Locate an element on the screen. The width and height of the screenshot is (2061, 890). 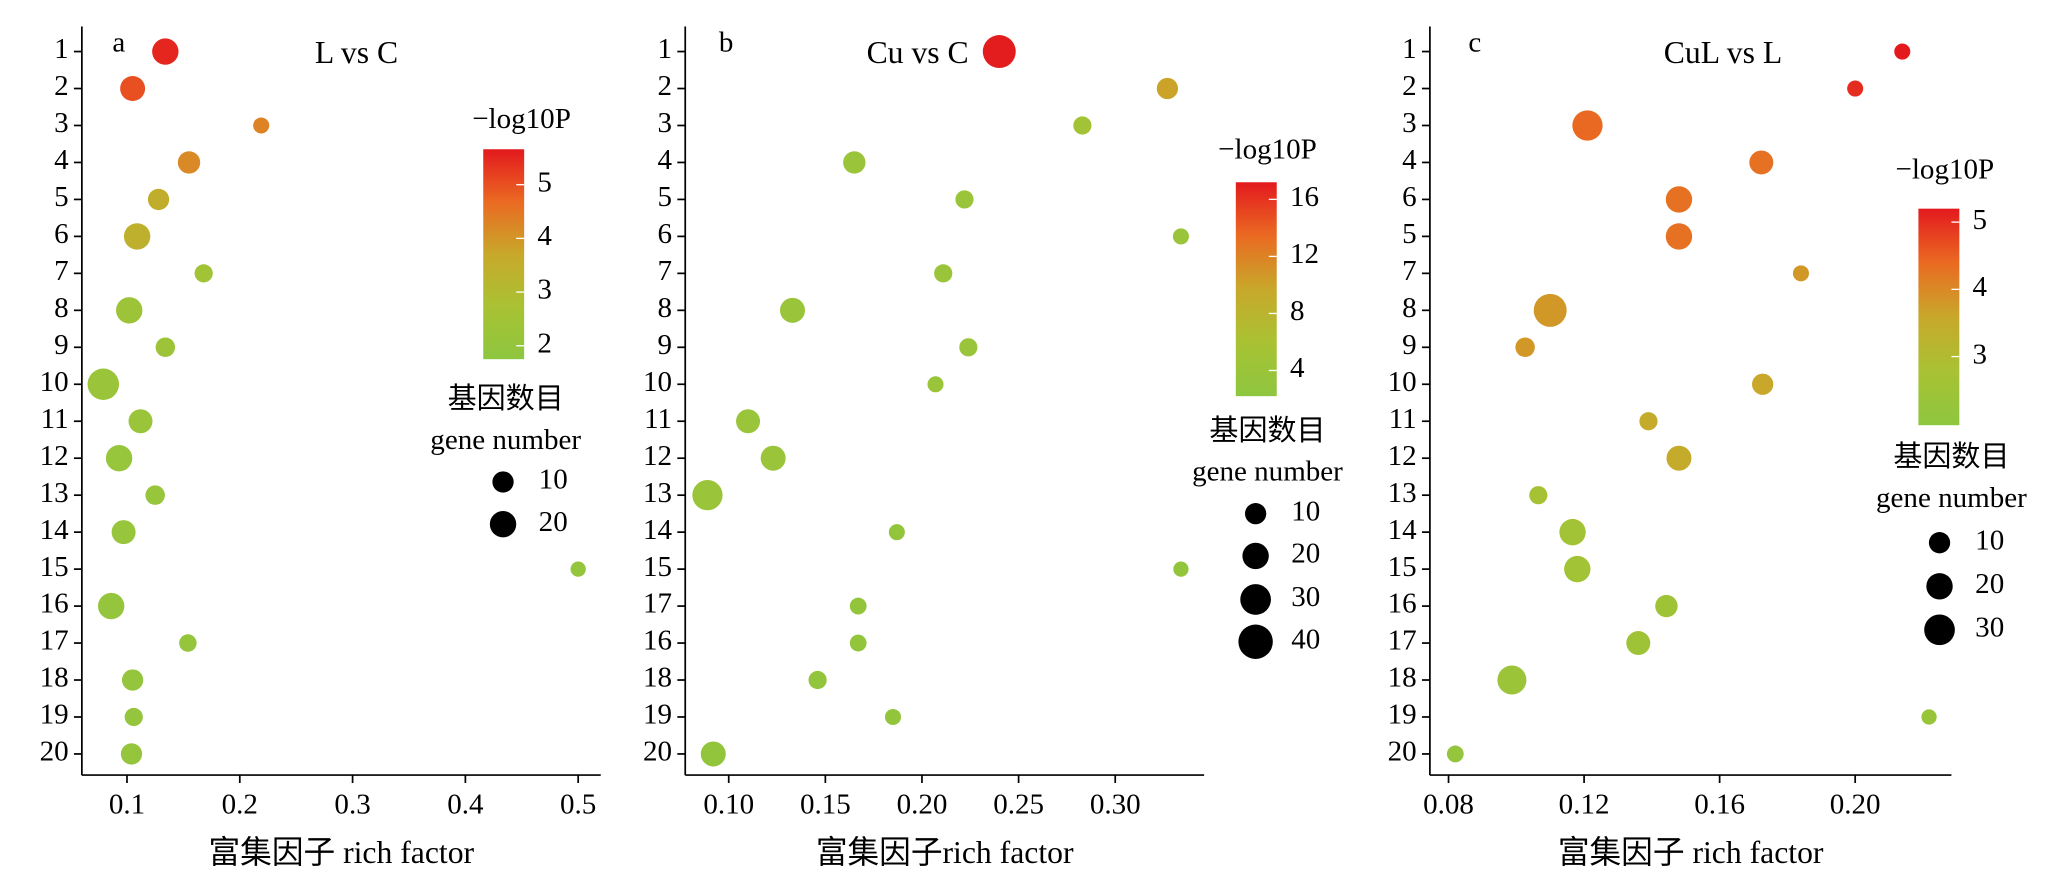
x-tick-label: 0.08 is located at coordinates (1448, 804).